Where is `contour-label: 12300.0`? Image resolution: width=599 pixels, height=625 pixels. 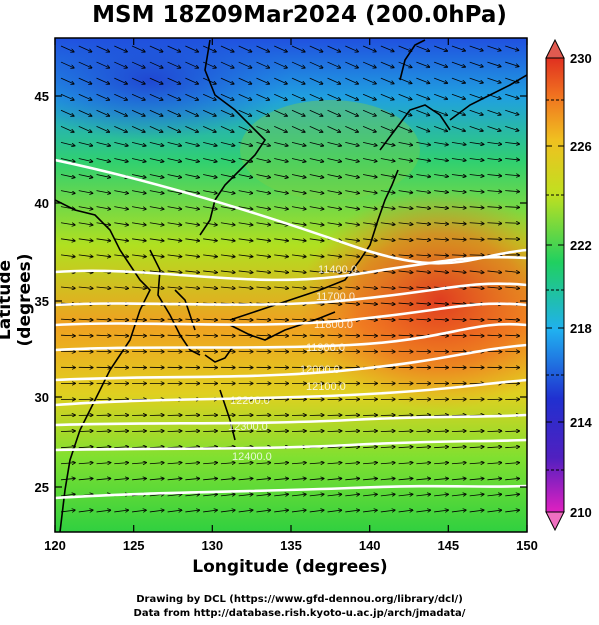
contour-label: 12300.0 is located at coordinates (248, 427).